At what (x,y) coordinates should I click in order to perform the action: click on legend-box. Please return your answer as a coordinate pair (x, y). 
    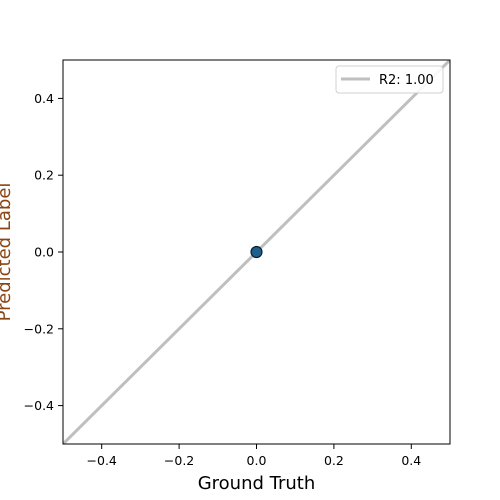
    Looking at the image, I should click on (389, 79).